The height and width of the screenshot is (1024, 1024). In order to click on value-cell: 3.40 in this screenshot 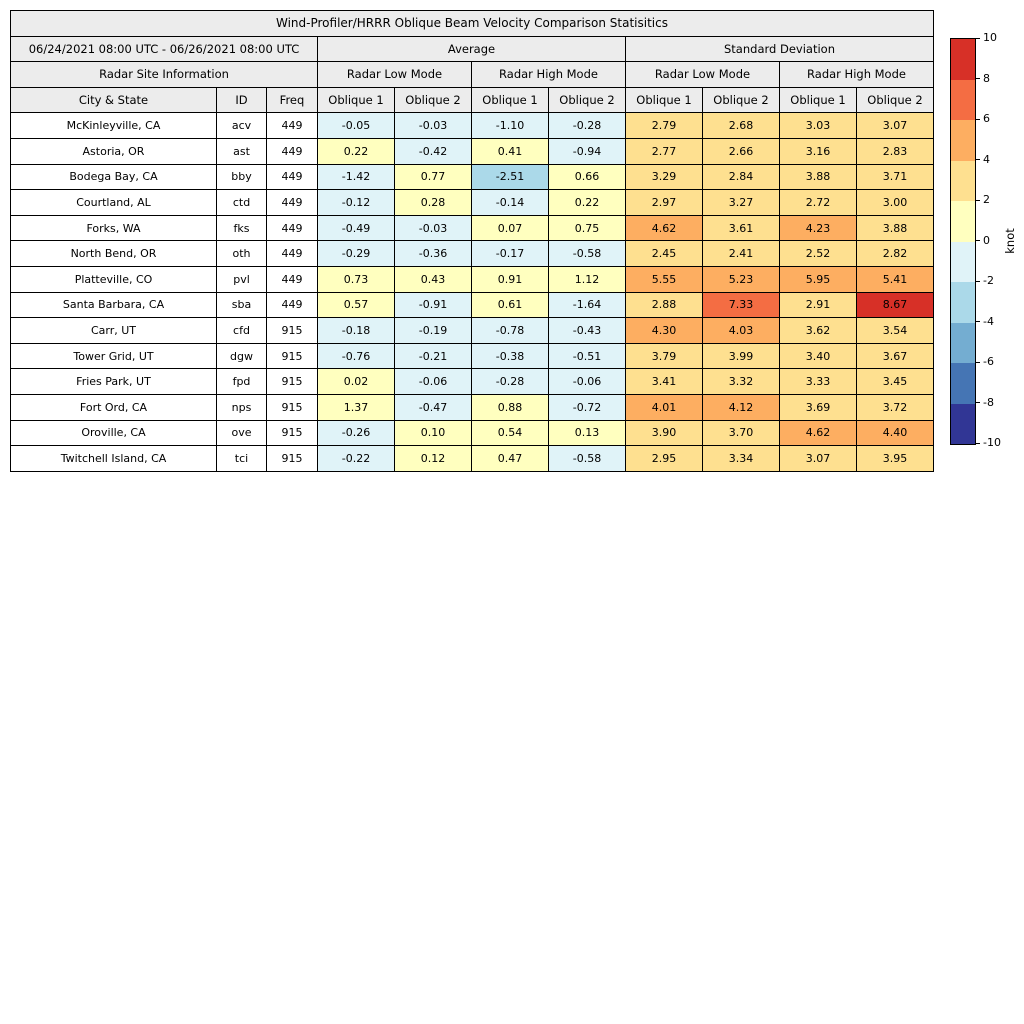, I will do `click(818, 356)`.